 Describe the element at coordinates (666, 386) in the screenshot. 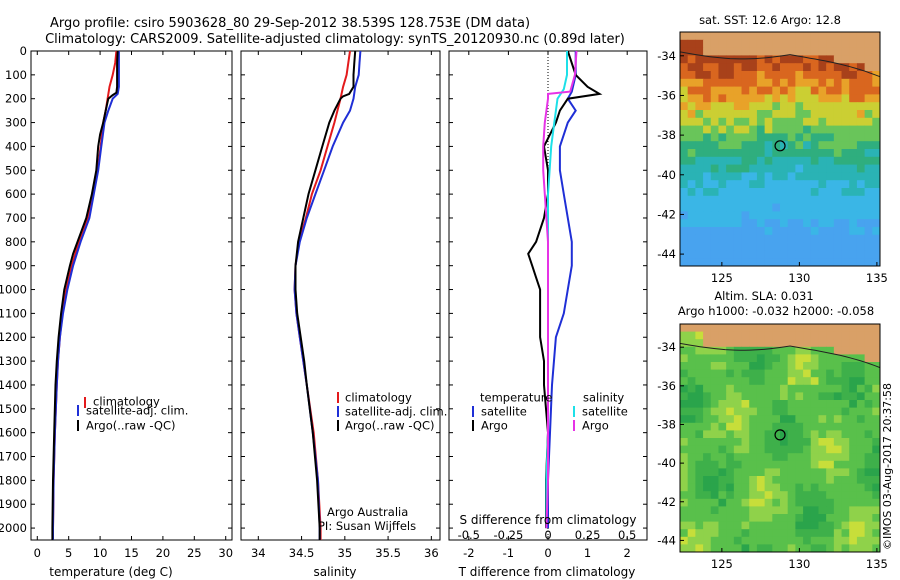

I see `map-y-tick-label: -36` at that location.